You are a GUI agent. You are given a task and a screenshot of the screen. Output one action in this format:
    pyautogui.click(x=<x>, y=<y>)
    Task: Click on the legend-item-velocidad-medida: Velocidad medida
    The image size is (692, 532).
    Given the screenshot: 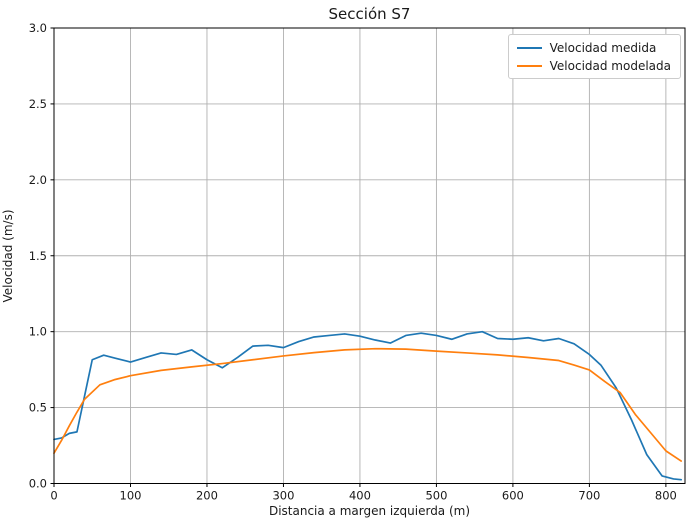 What is the action you would take?
    pyautogui.click(x=593, y=47)
    